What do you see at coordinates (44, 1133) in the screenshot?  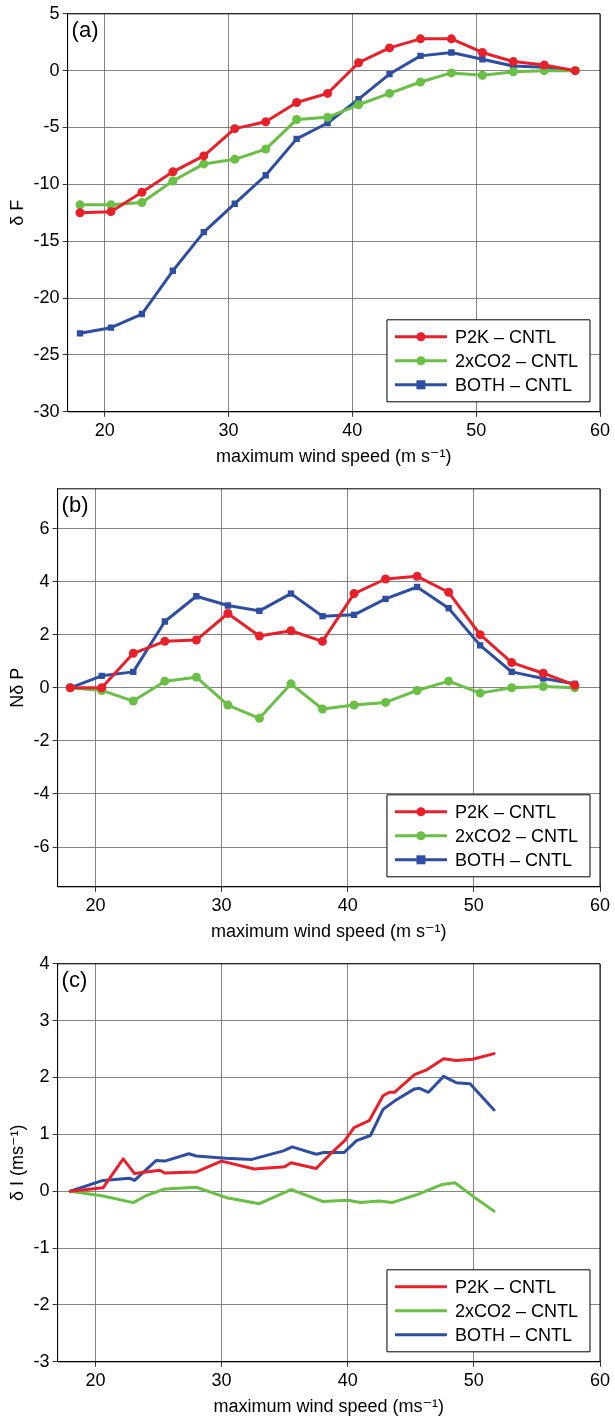 I see `y-tick-label: 1` at bounding box center [44, 1133].